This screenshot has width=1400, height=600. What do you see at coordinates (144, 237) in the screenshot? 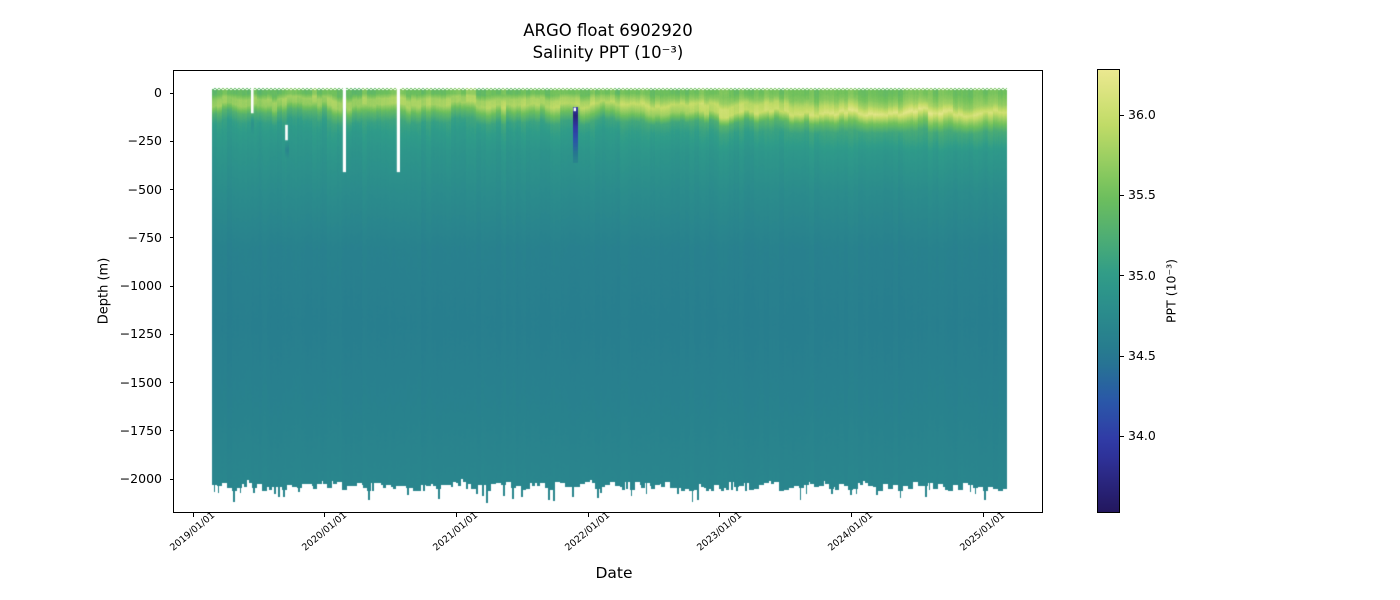
I see `y-tick-label: −750` at bounding box center [144, 237].